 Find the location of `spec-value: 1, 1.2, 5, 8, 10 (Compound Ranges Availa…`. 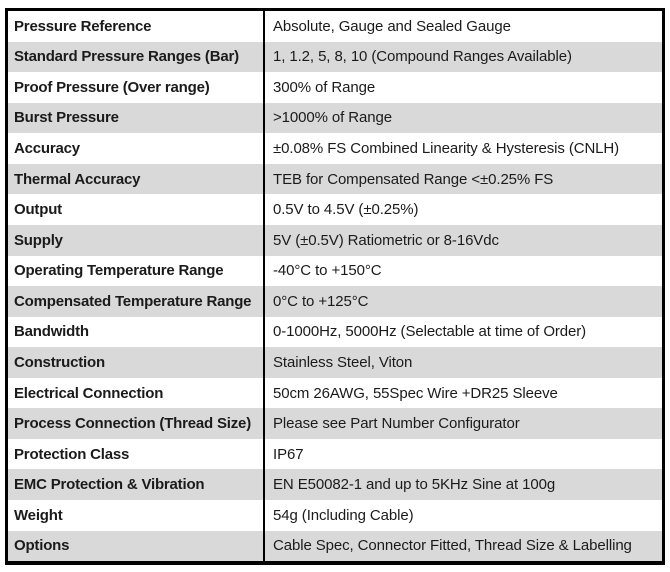

spec-value: 1, 1.2, 5, 8, 10 (Compound Ranges Availa… is located at coordinates (422, 57).